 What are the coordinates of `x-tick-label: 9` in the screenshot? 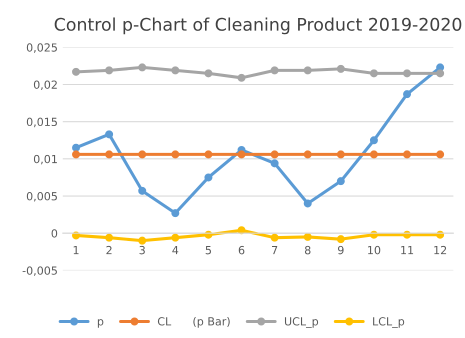 It's located at (341, 250).